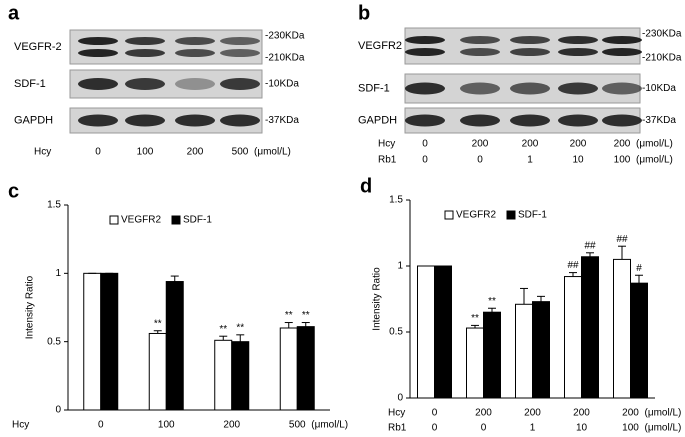  What do you see at coordinates (630, 428) in the screenshot?
I see `x-tick-label: 100` at bounding box center [630, 428].